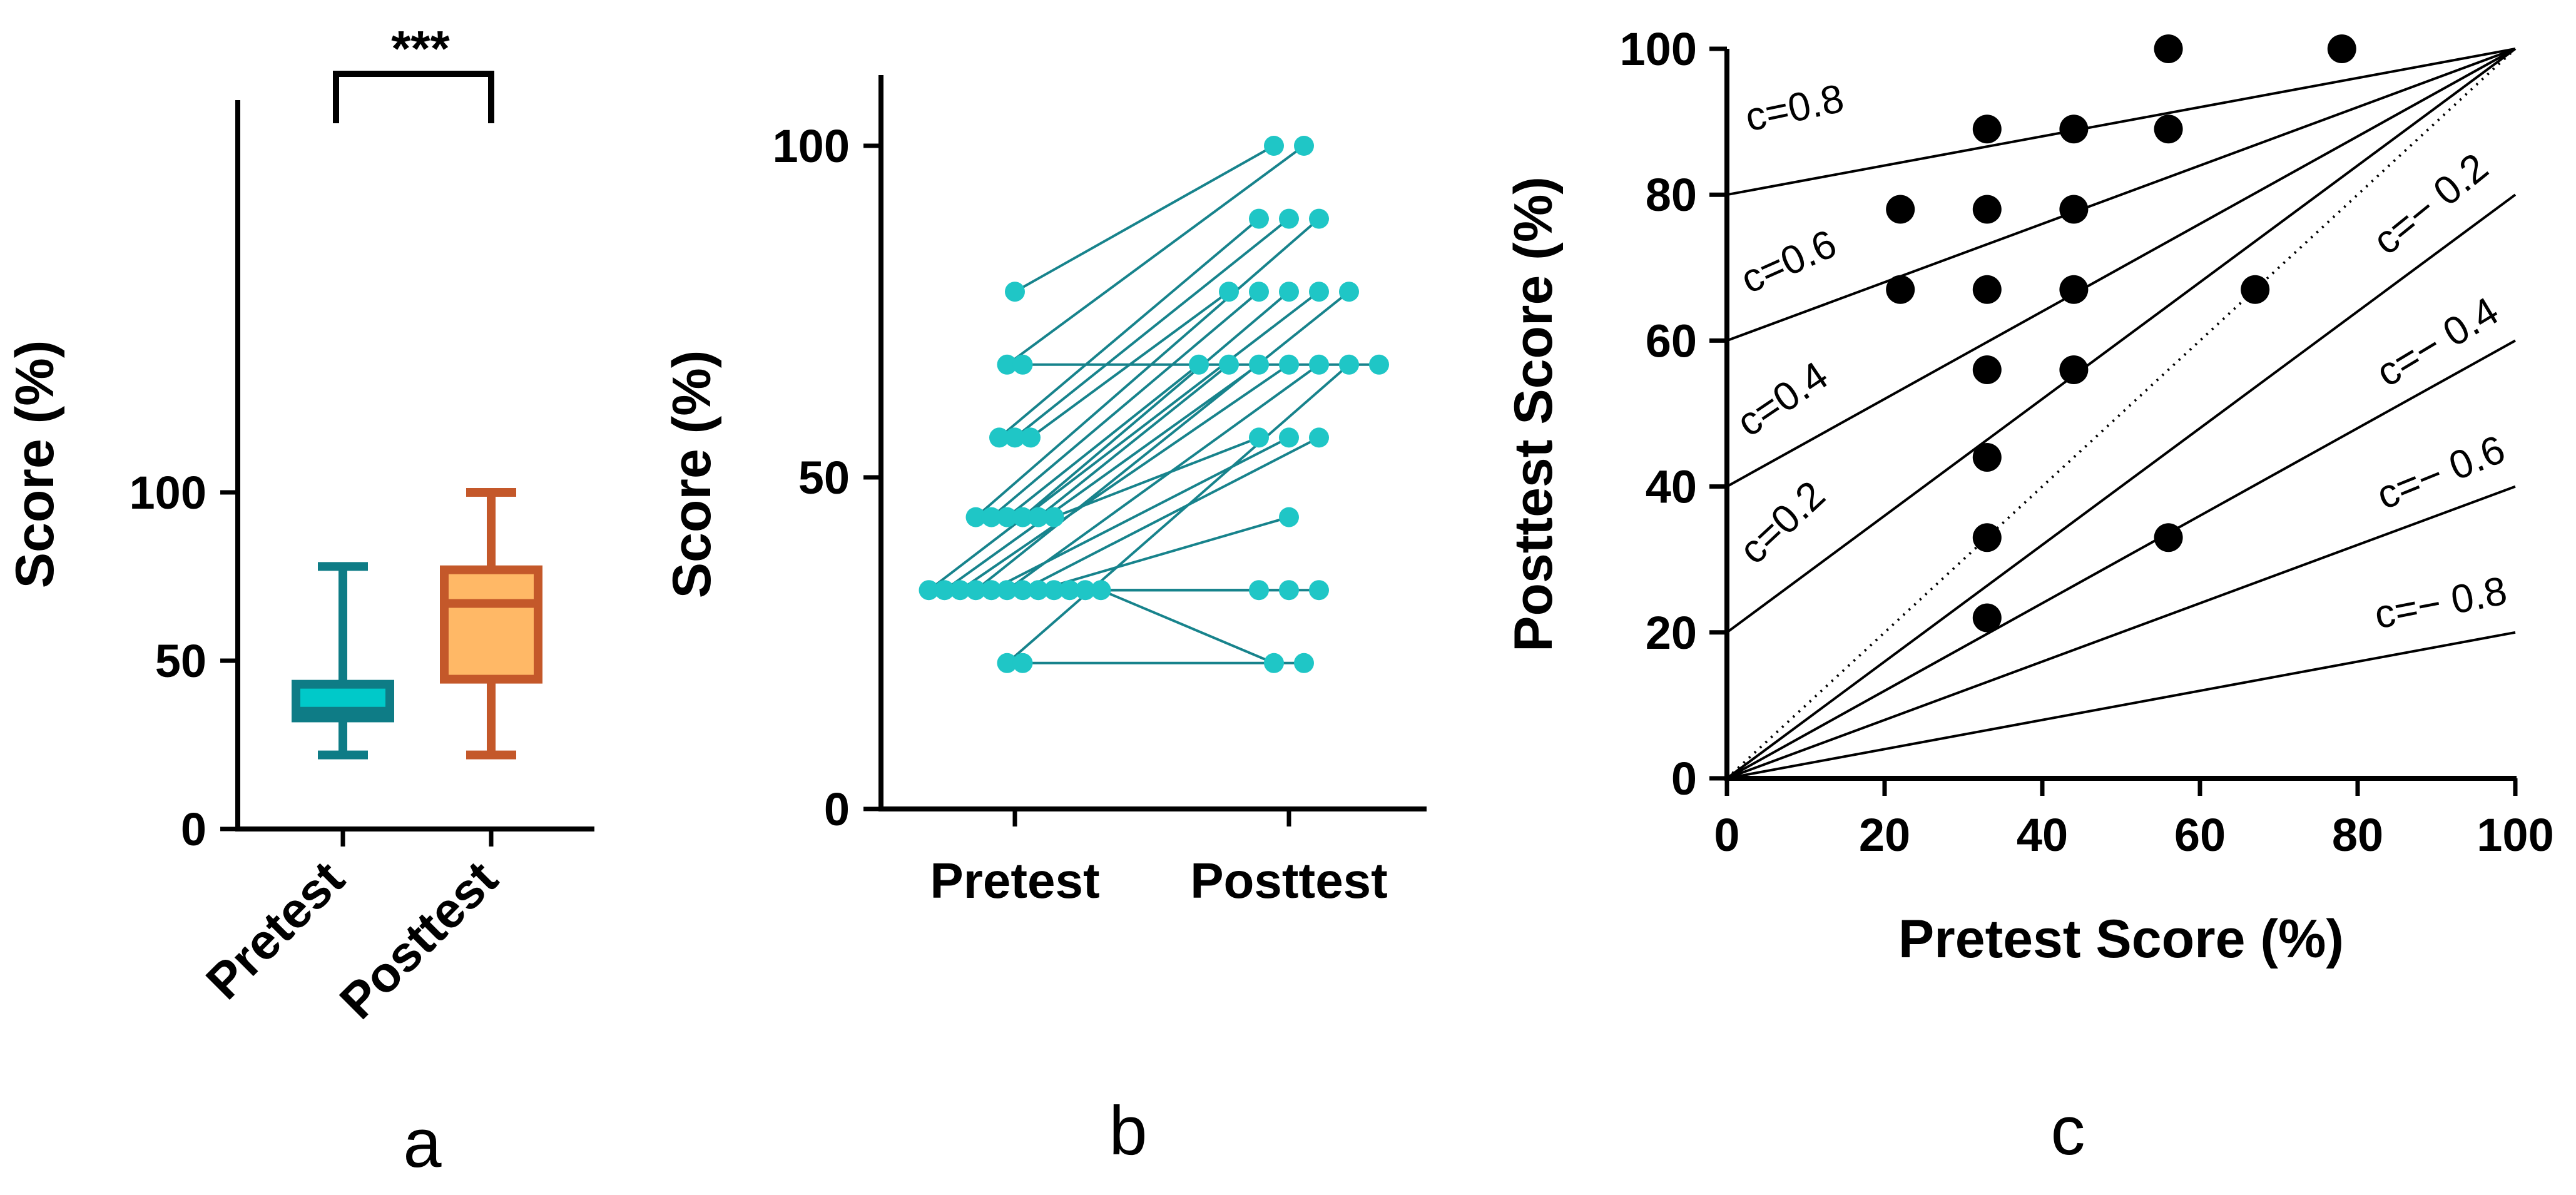 The width and height of the screenshot is (2576, 1195). I want to click on panel-c-xtick-label: 100, so click(2515, 835).